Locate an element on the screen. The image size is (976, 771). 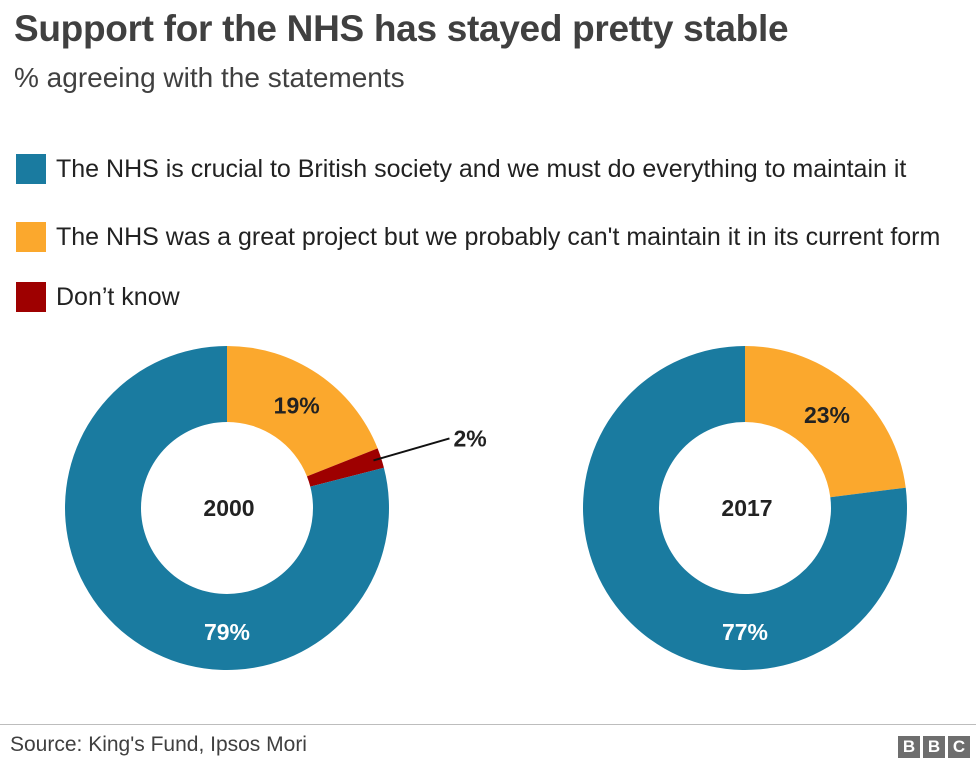
legend-swatch-great-project is located at coordinates (31, 237).